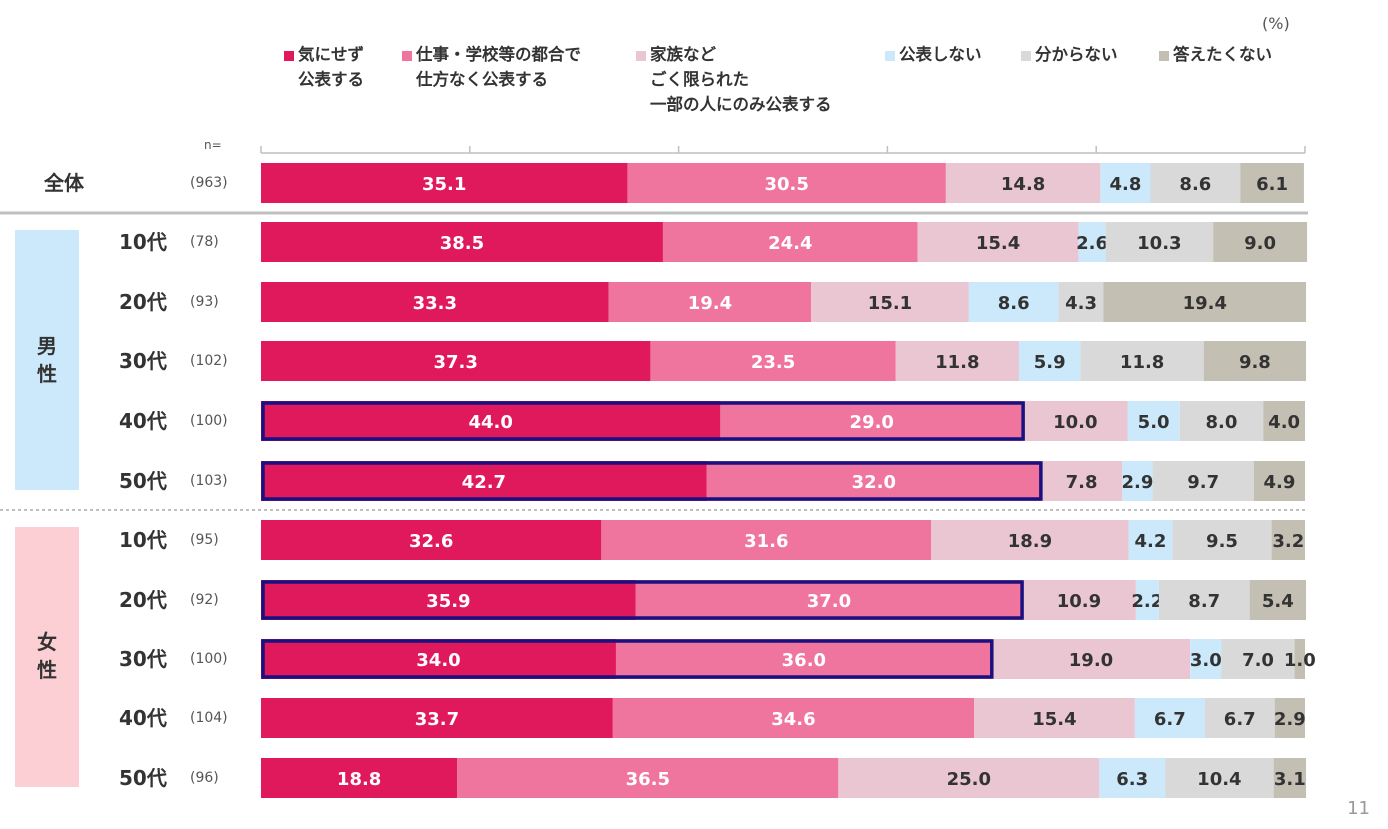 The image size is (1388, 829). I want to click on data-label: 33.7, so click(437, 719).